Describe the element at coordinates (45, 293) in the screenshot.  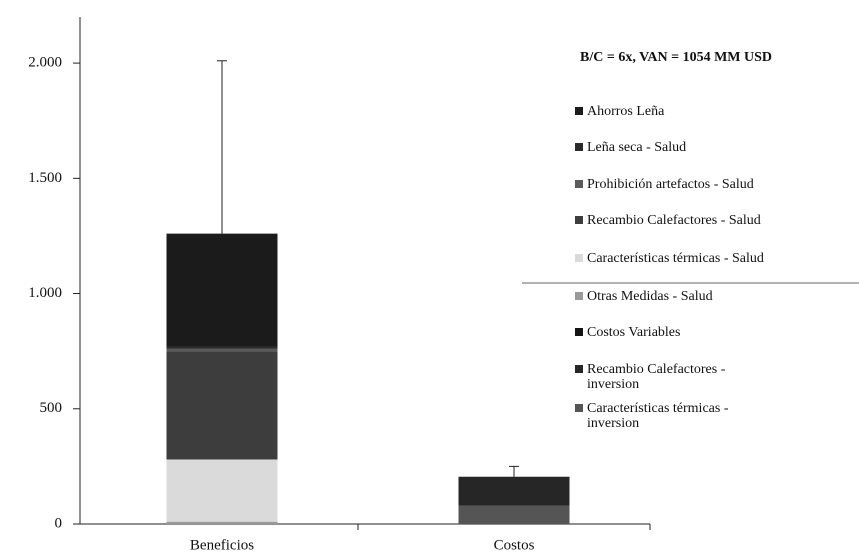
I see `y-tick-label: 1.000` at that location.